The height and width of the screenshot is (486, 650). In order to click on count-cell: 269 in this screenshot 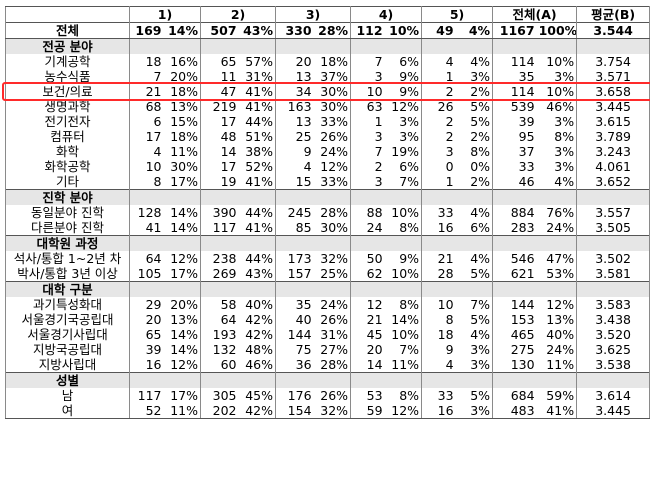, I will do `click(219, 274)`.